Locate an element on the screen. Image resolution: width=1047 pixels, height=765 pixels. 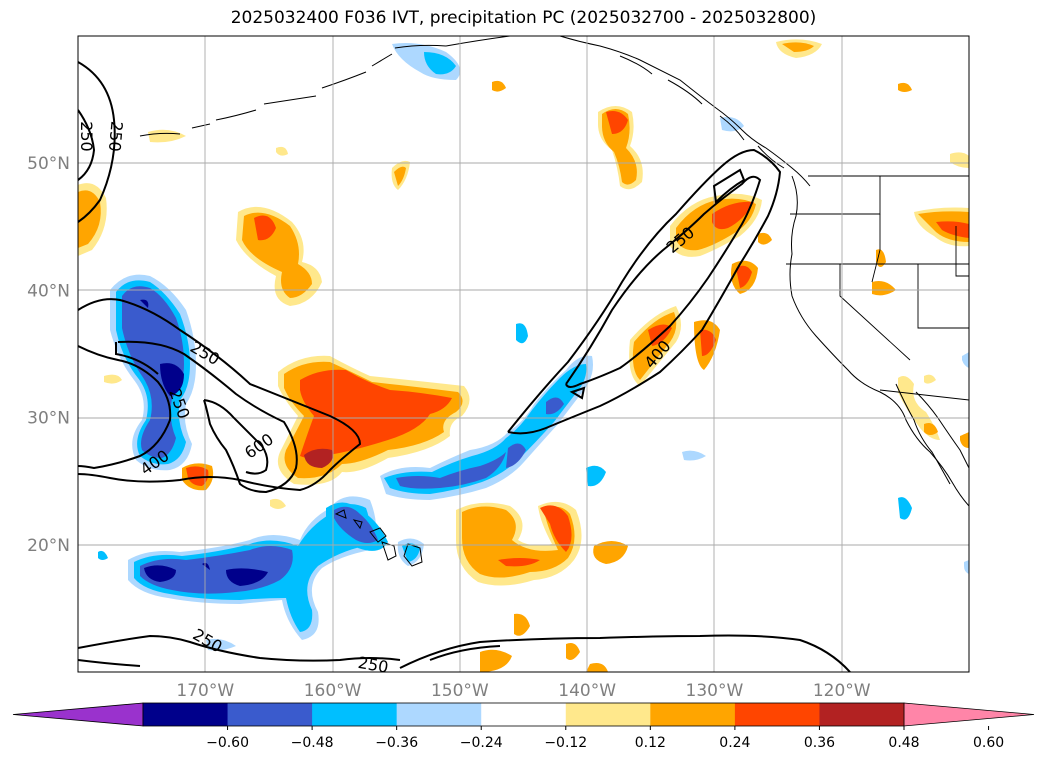
colorbar-tick-label: −0.12 is located at coordinates (565, 743).